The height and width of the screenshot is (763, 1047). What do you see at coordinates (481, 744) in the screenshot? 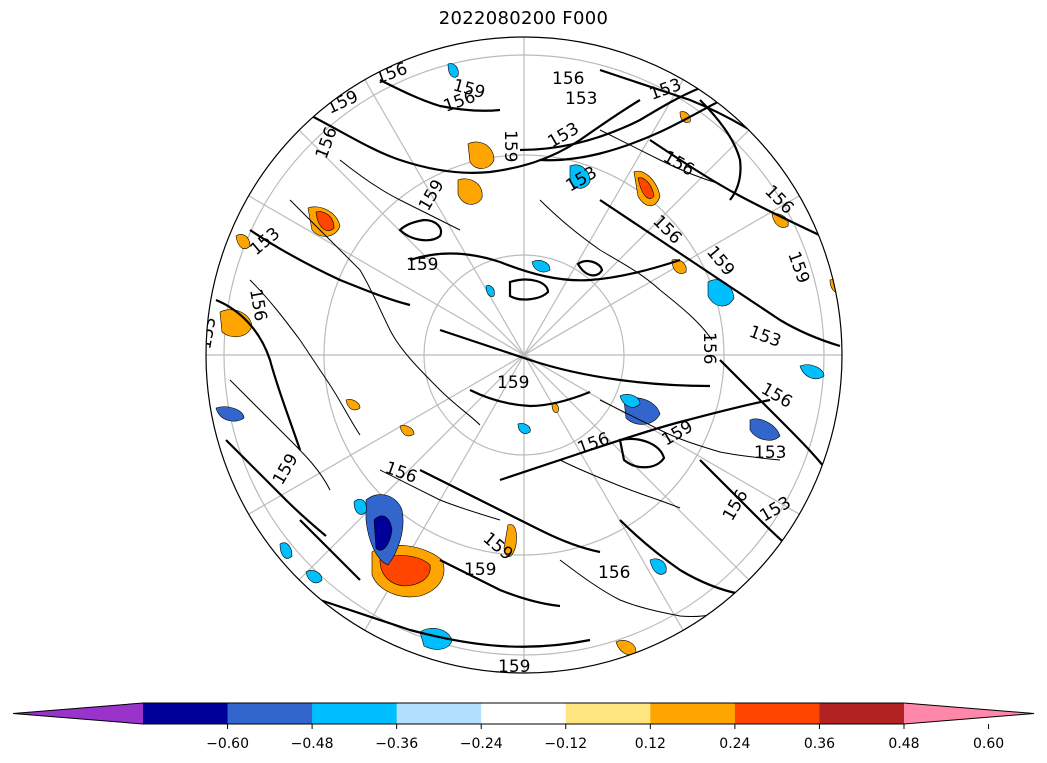
I see `colorbar-tick-label: −0.24` at bounding box center [481, 744].